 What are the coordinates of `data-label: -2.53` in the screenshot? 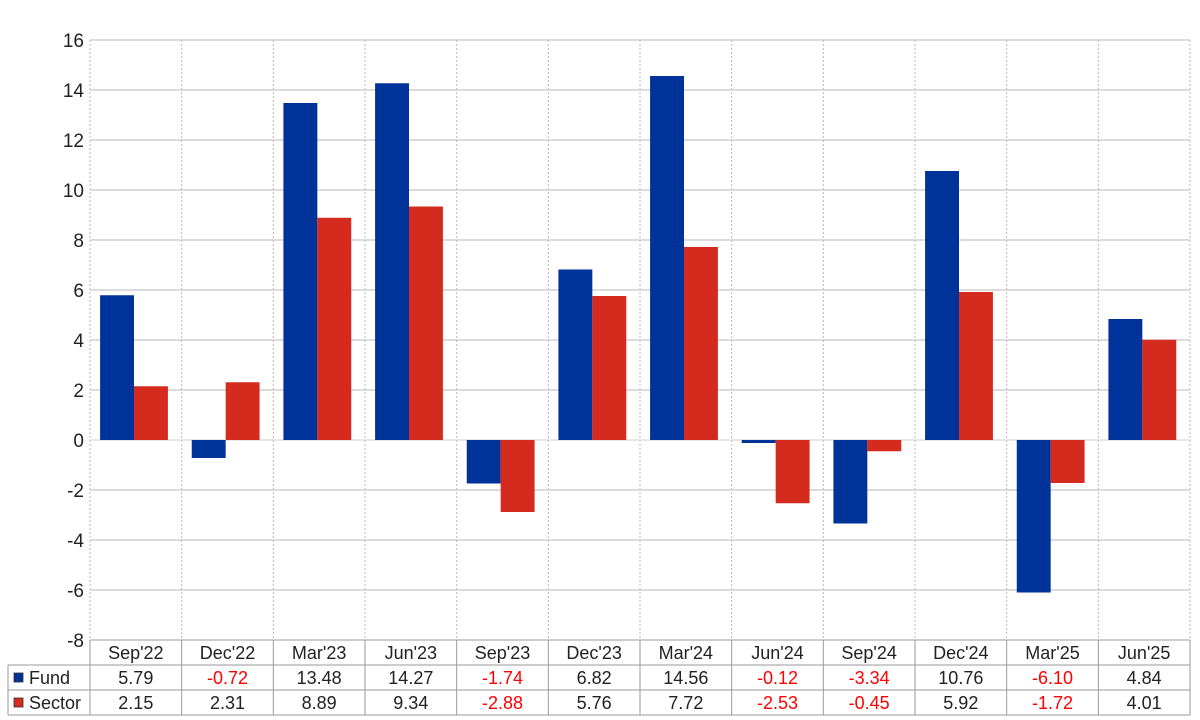 It's located at (777, 703).